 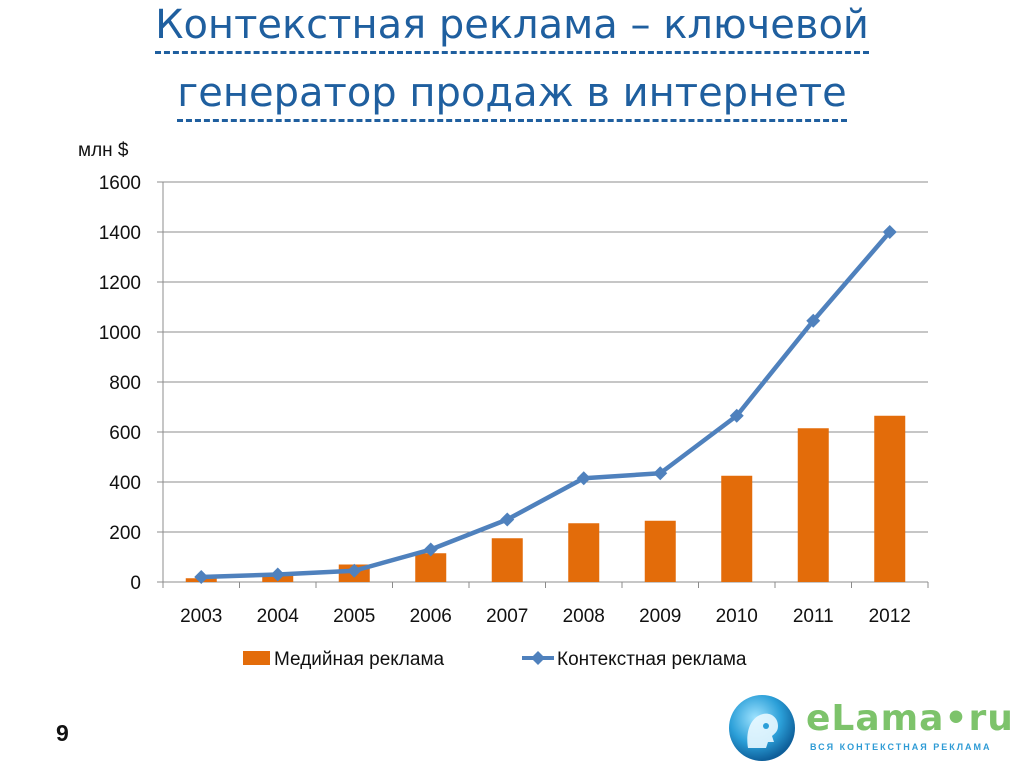 I want to click on page-number: 9, so click(x=62, y=733).